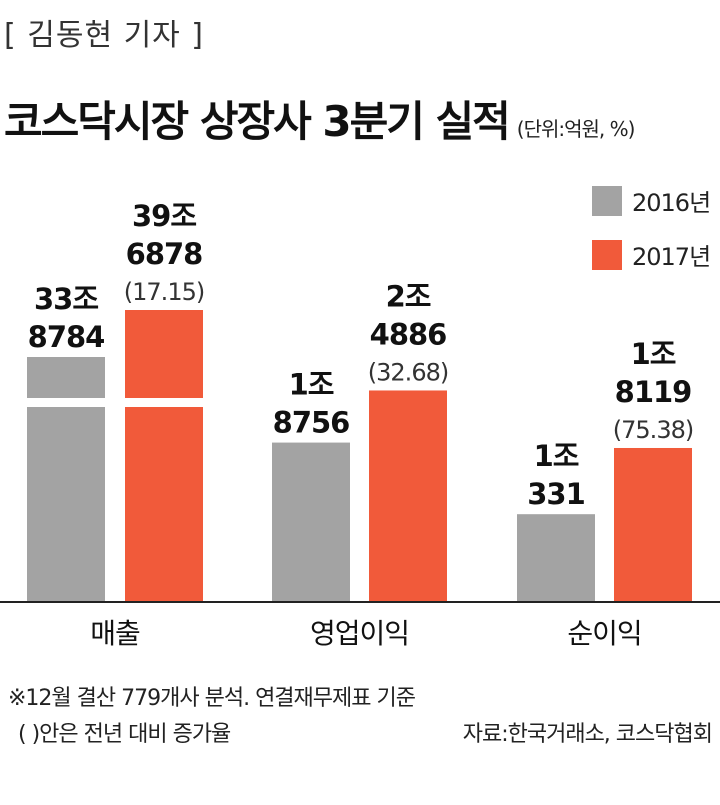 The width and height of the screenshot is (720, 805). I want to click on legend-label-2016: 2016년, so click(671, 203).